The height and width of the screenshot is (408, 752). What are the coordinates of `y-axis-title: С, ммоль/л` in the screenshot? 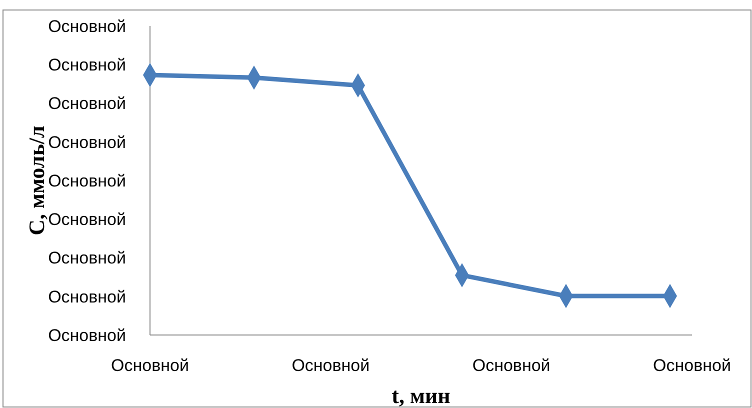 It's located at (36, 181).